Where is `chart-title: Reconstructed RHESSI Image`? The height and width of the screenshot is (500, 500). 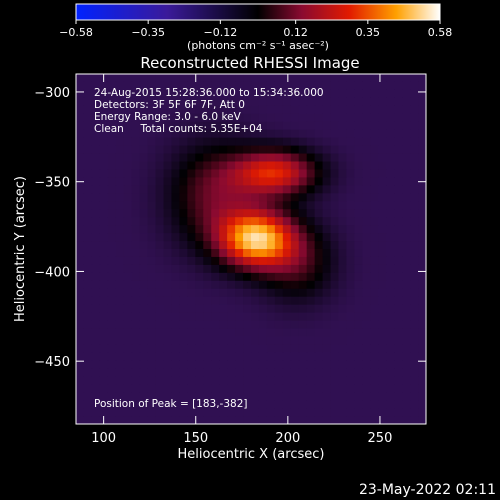 chart-title: Reconstructed RHESSI Image is located at coordinates (249, 63).